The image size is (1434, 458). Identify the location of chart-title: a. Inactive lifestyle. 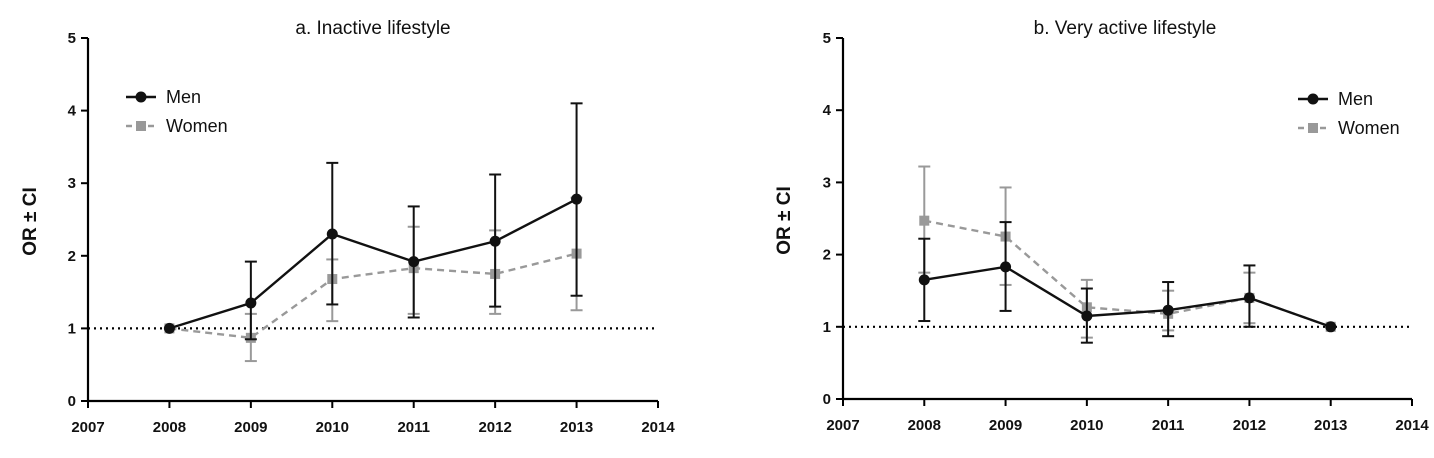
(372, 28).